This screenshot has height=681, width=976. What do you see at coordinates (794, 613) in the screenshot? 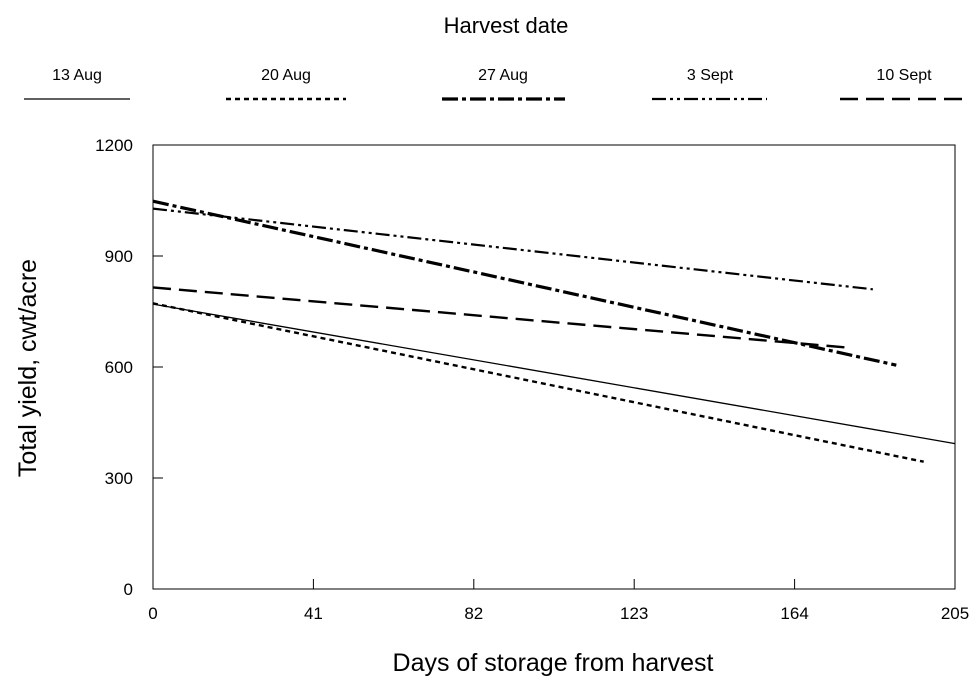
I see `x-tick-label: 164` at bounding box center [794, 613].